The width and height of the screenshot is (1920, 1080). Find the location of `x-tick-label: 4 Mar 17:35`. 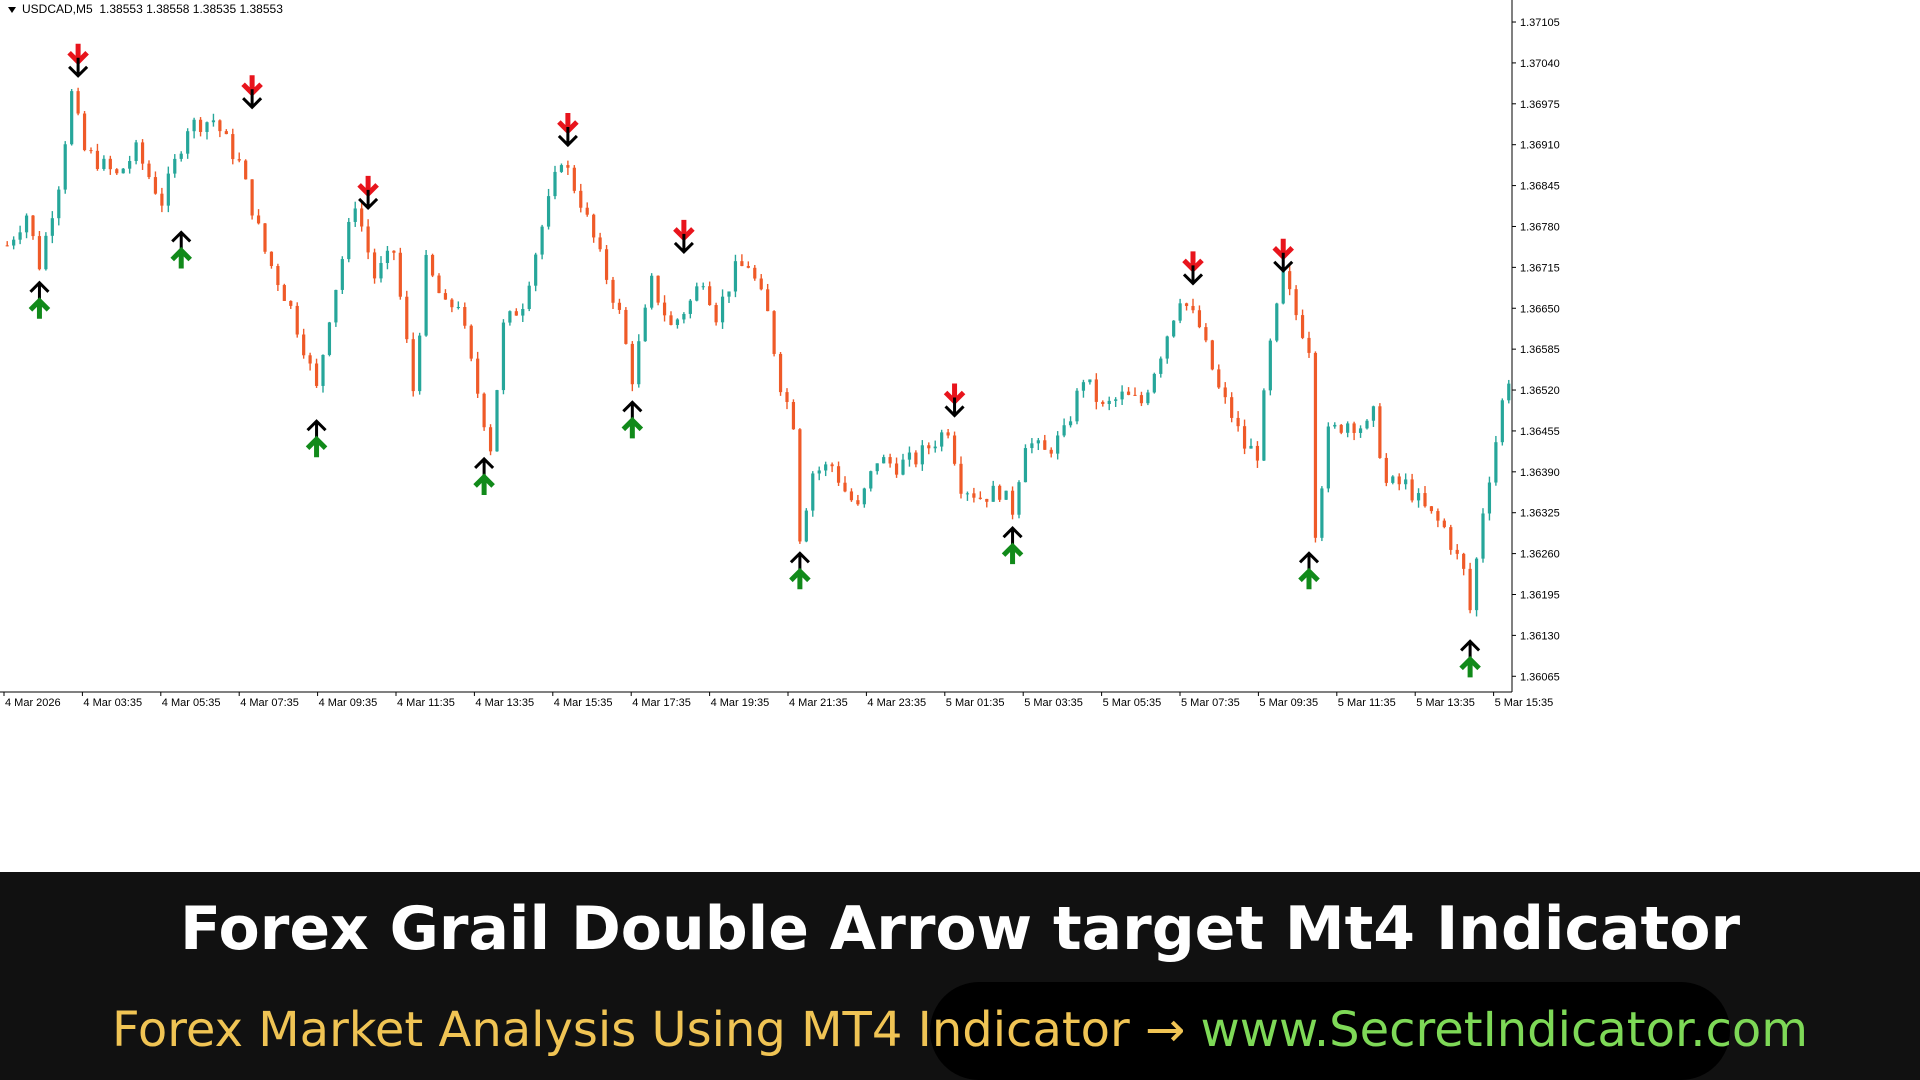

x-tick-label: 4 Mar 17:35 is located at coordinates (661, 703).